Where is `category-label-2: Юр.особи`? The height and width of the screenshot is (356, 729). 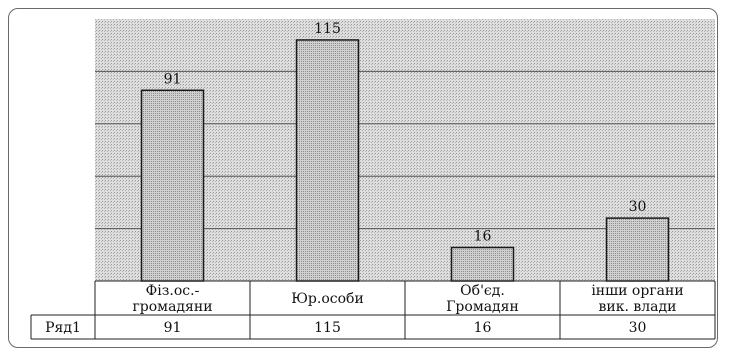
category-label-2: Юр.особи is located at coordinates (327, 299).